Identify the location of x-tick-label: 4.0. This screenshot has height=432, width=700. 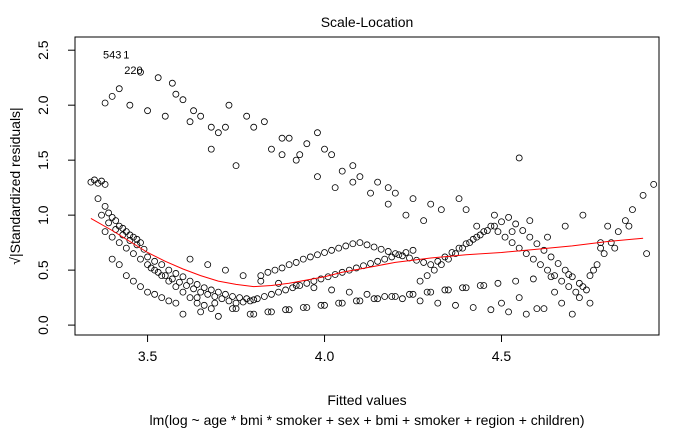
(325, 356).